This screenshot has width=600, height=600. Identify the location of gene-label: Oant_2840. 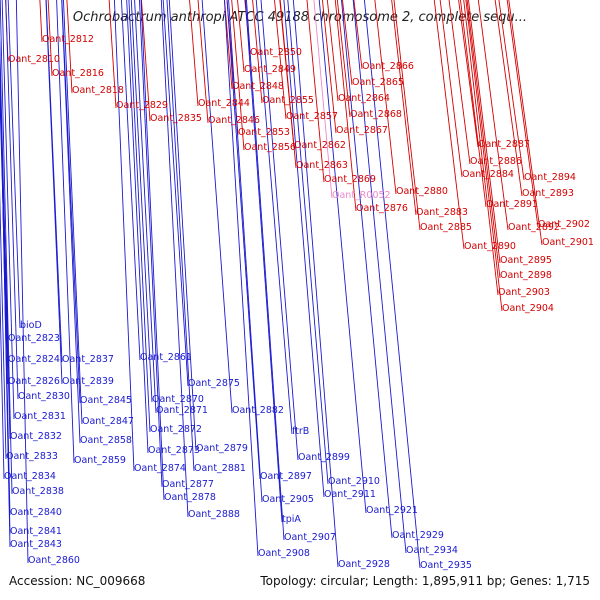
(36, 512).